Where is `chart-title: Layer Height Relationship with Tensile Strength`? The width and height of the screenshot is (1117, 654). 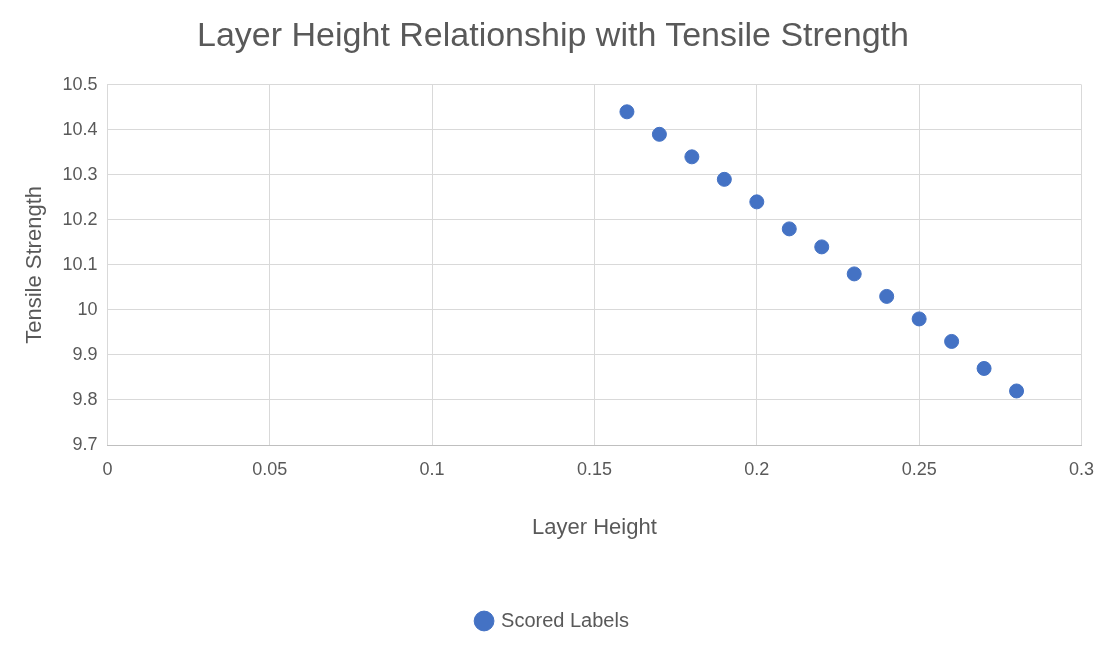
chart-title: Layer Height Relationship with Tensile Strength is located at coordinates (553, 33).